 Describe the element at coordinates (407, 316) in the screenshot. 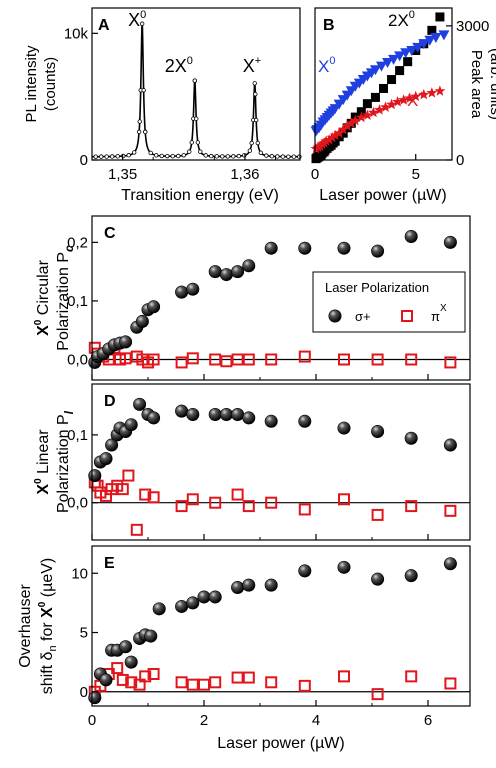

I see `legend-marker-square` at that location.